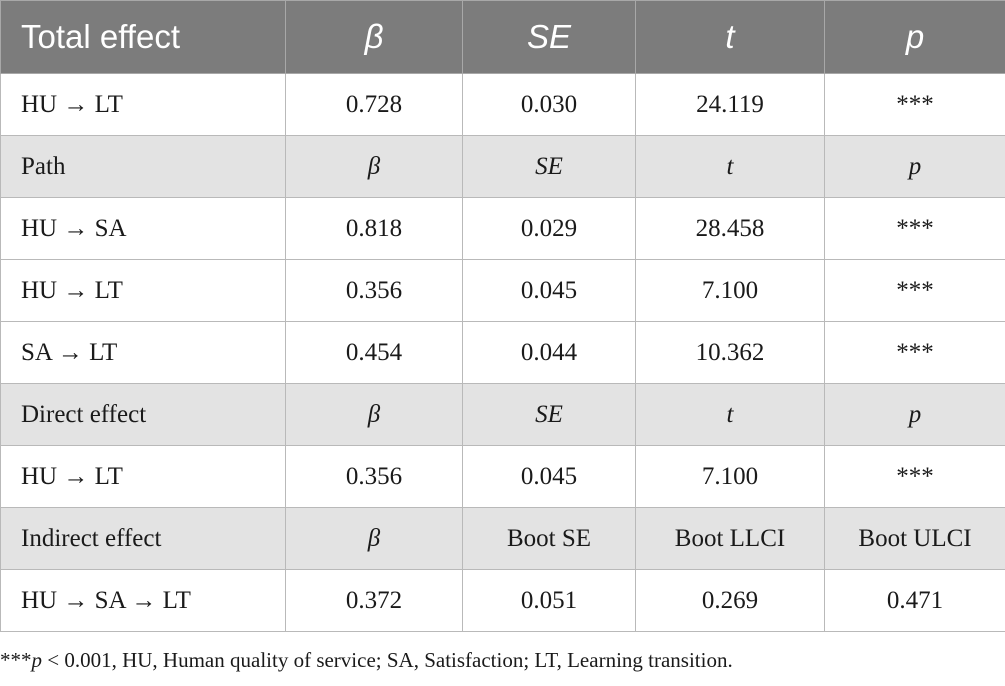 This screenshot has width=1005, height=686. What do you see at coordinates (37, 660) in the screenshot?
I see `footnote-p: p` at bounding box center [37, 660].